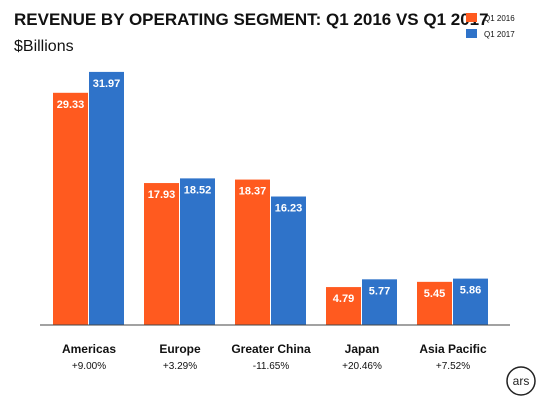 This screenshot has width=544, height=400. Describe the element at coordinates (271, 366) in the screenshot. I see `change-label-greater-china: -11.65%` at that location.